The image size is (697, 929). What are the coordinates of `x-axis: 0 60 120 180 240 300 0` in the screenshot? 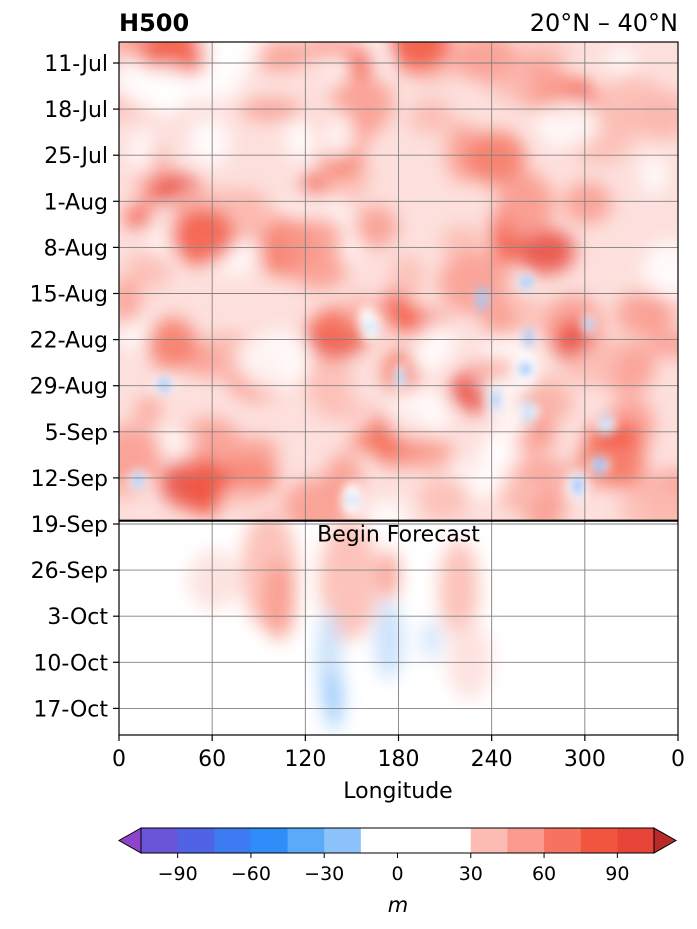 It's located at (398, 753).